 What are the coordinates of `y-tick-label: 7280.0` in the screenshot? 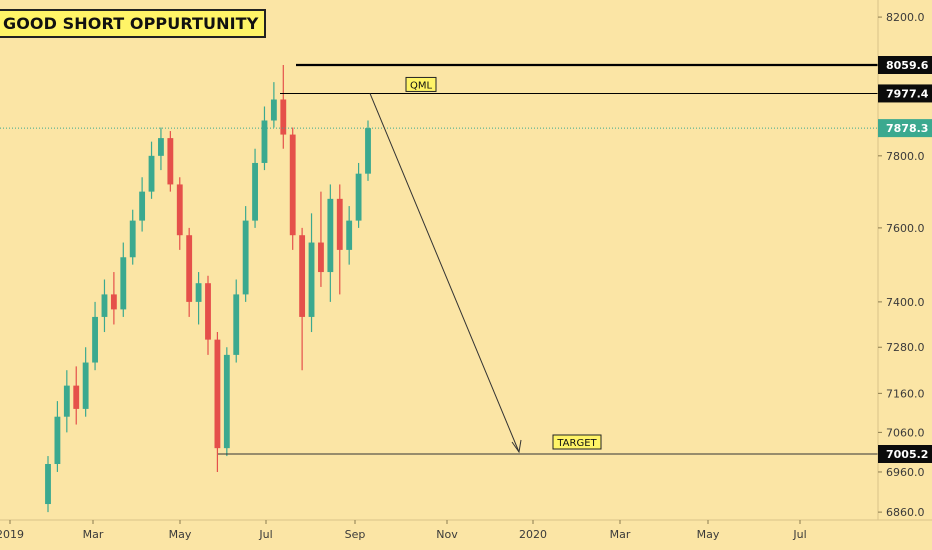 It's located at (905, 347).